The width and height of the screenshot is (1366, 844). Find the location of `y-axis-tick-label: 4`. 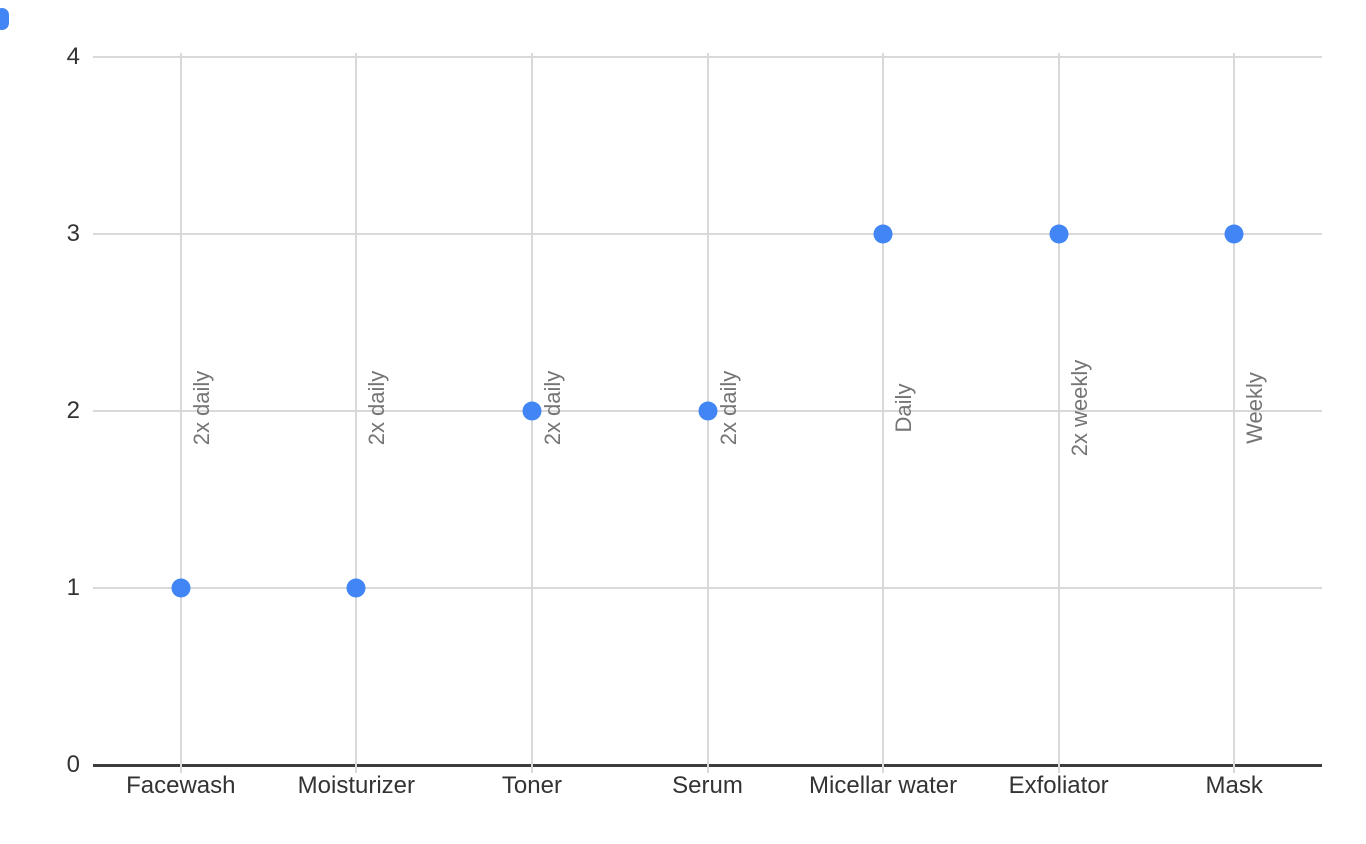

y-axis-tick-label: 4 is located at coordinates (73, 56).